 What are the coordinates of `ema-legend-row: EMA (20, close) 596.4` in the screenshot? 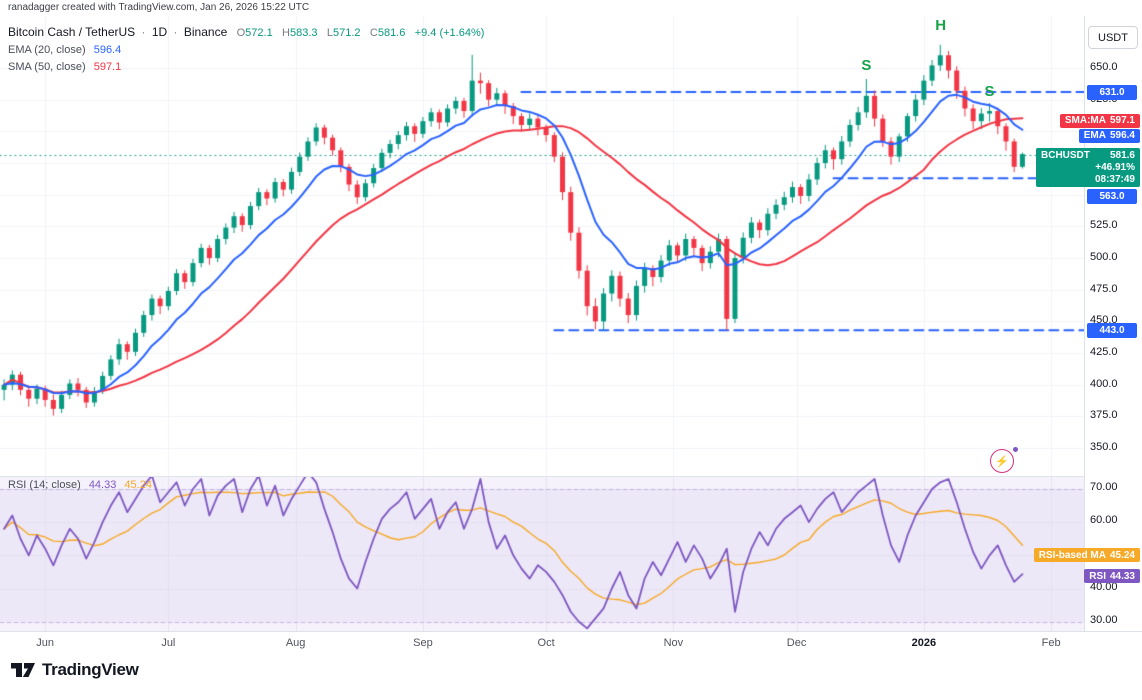 It's located at (246, 50).